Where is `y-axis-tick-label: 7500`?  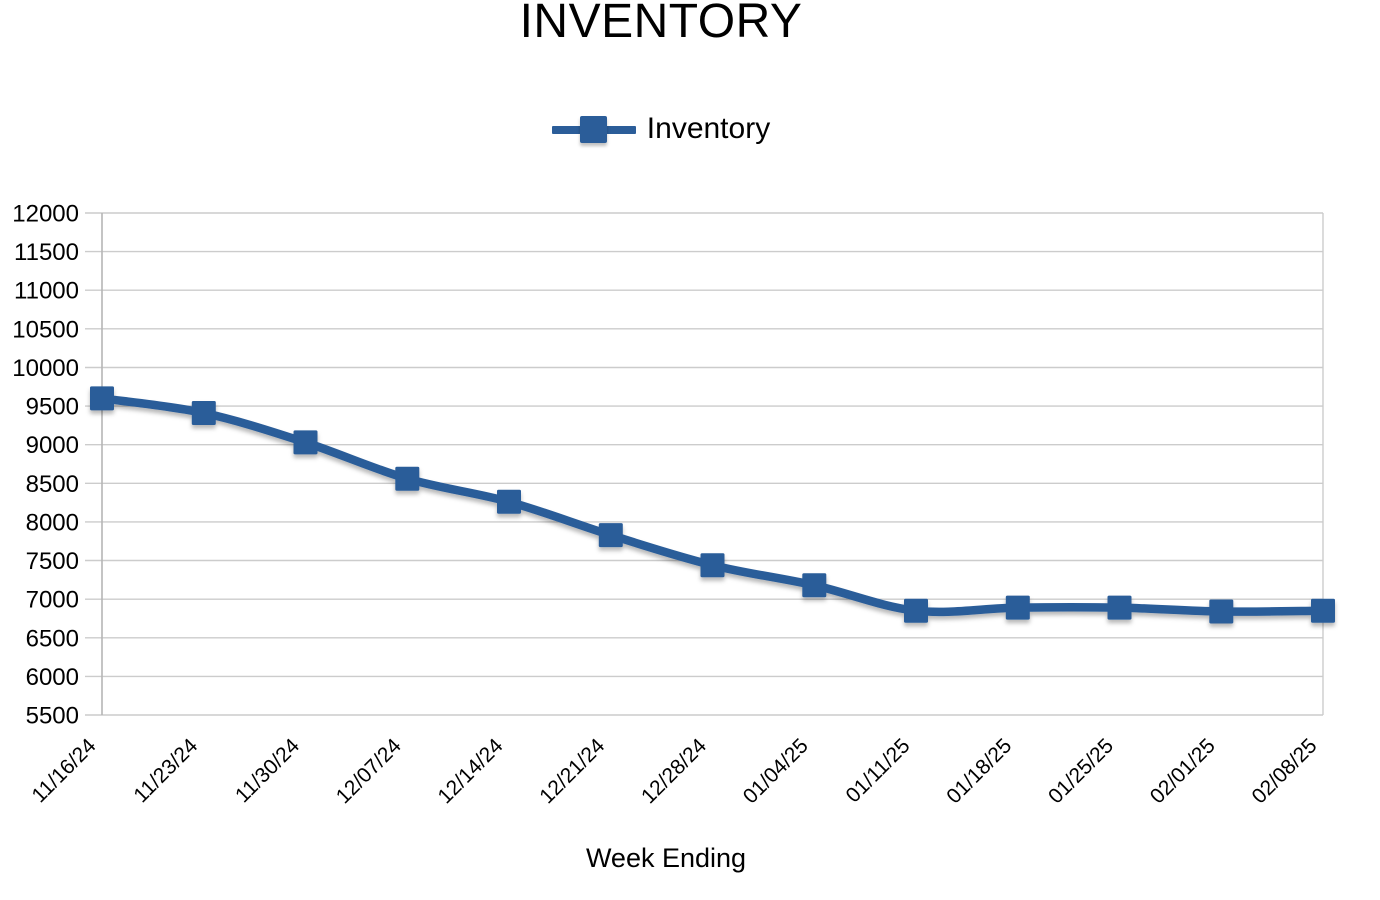 y-axis-tick-label: 7500 is located at coordinates (52, 561).